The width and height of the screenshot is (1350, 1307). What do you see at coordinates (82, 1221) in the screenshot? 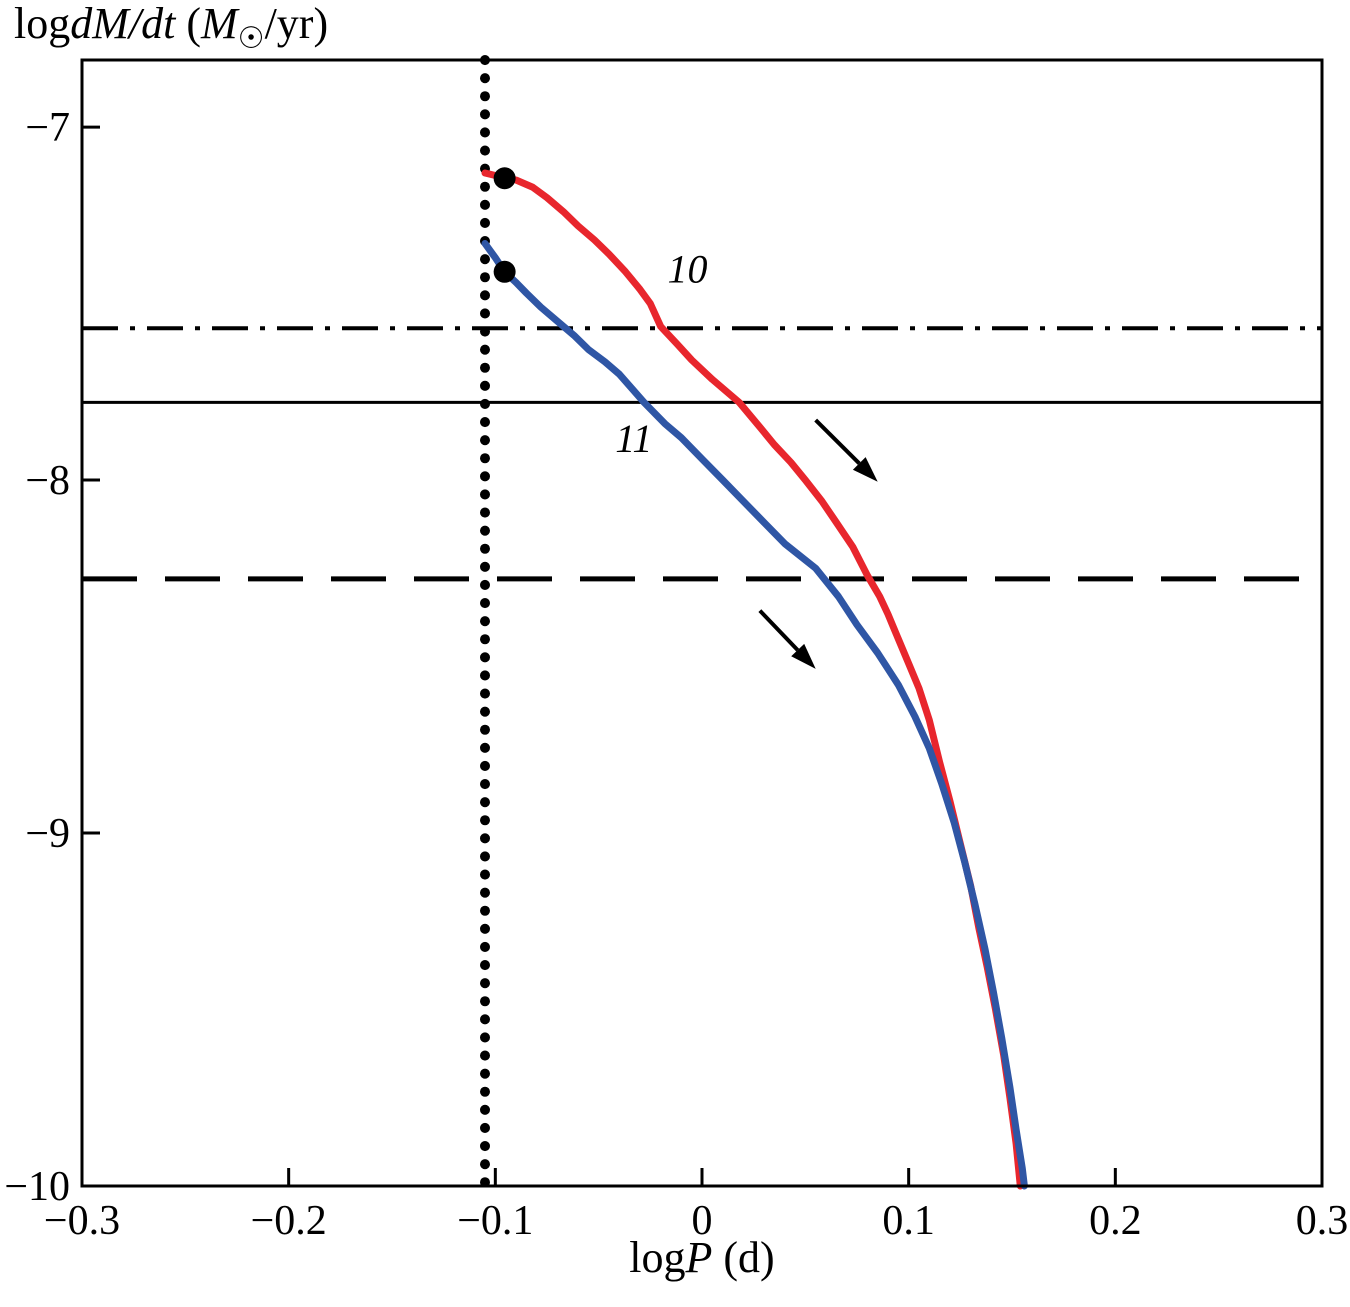
I see `x-tick-label: −0.3` at bounding box center [82, 1221].